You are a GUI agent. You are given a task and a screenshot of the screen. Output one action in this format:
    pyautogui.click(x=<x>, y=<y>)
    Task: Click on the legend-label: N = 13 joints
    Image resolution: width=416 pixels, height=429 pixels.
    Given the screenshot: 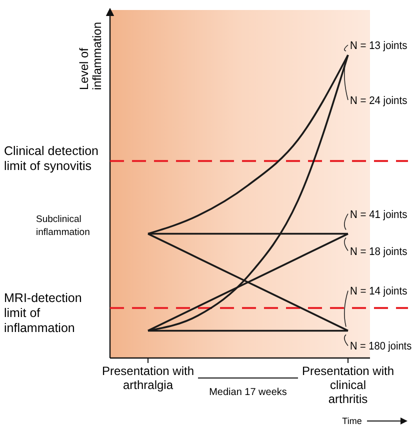 What is the action you would take?
    pyautogui.click(x=381, y=46)
    